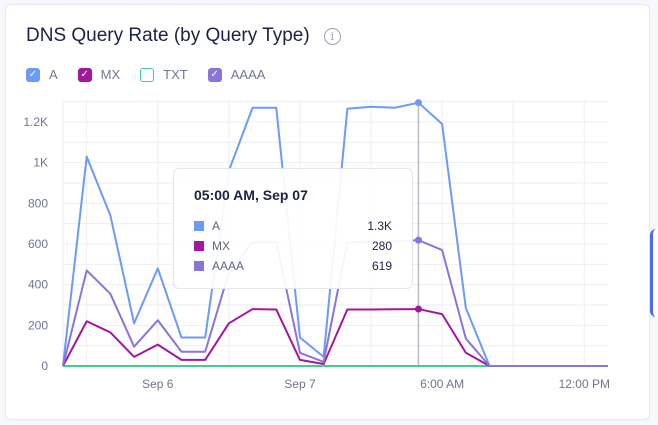  I want to click on tooltip-row: AAAA 619, so click(293, 266).